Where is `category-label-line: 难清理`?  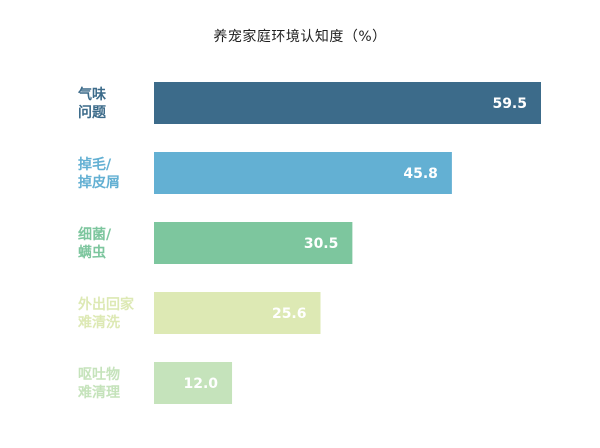 category-label-line: 难清理 is located at coordinates (98, 392).